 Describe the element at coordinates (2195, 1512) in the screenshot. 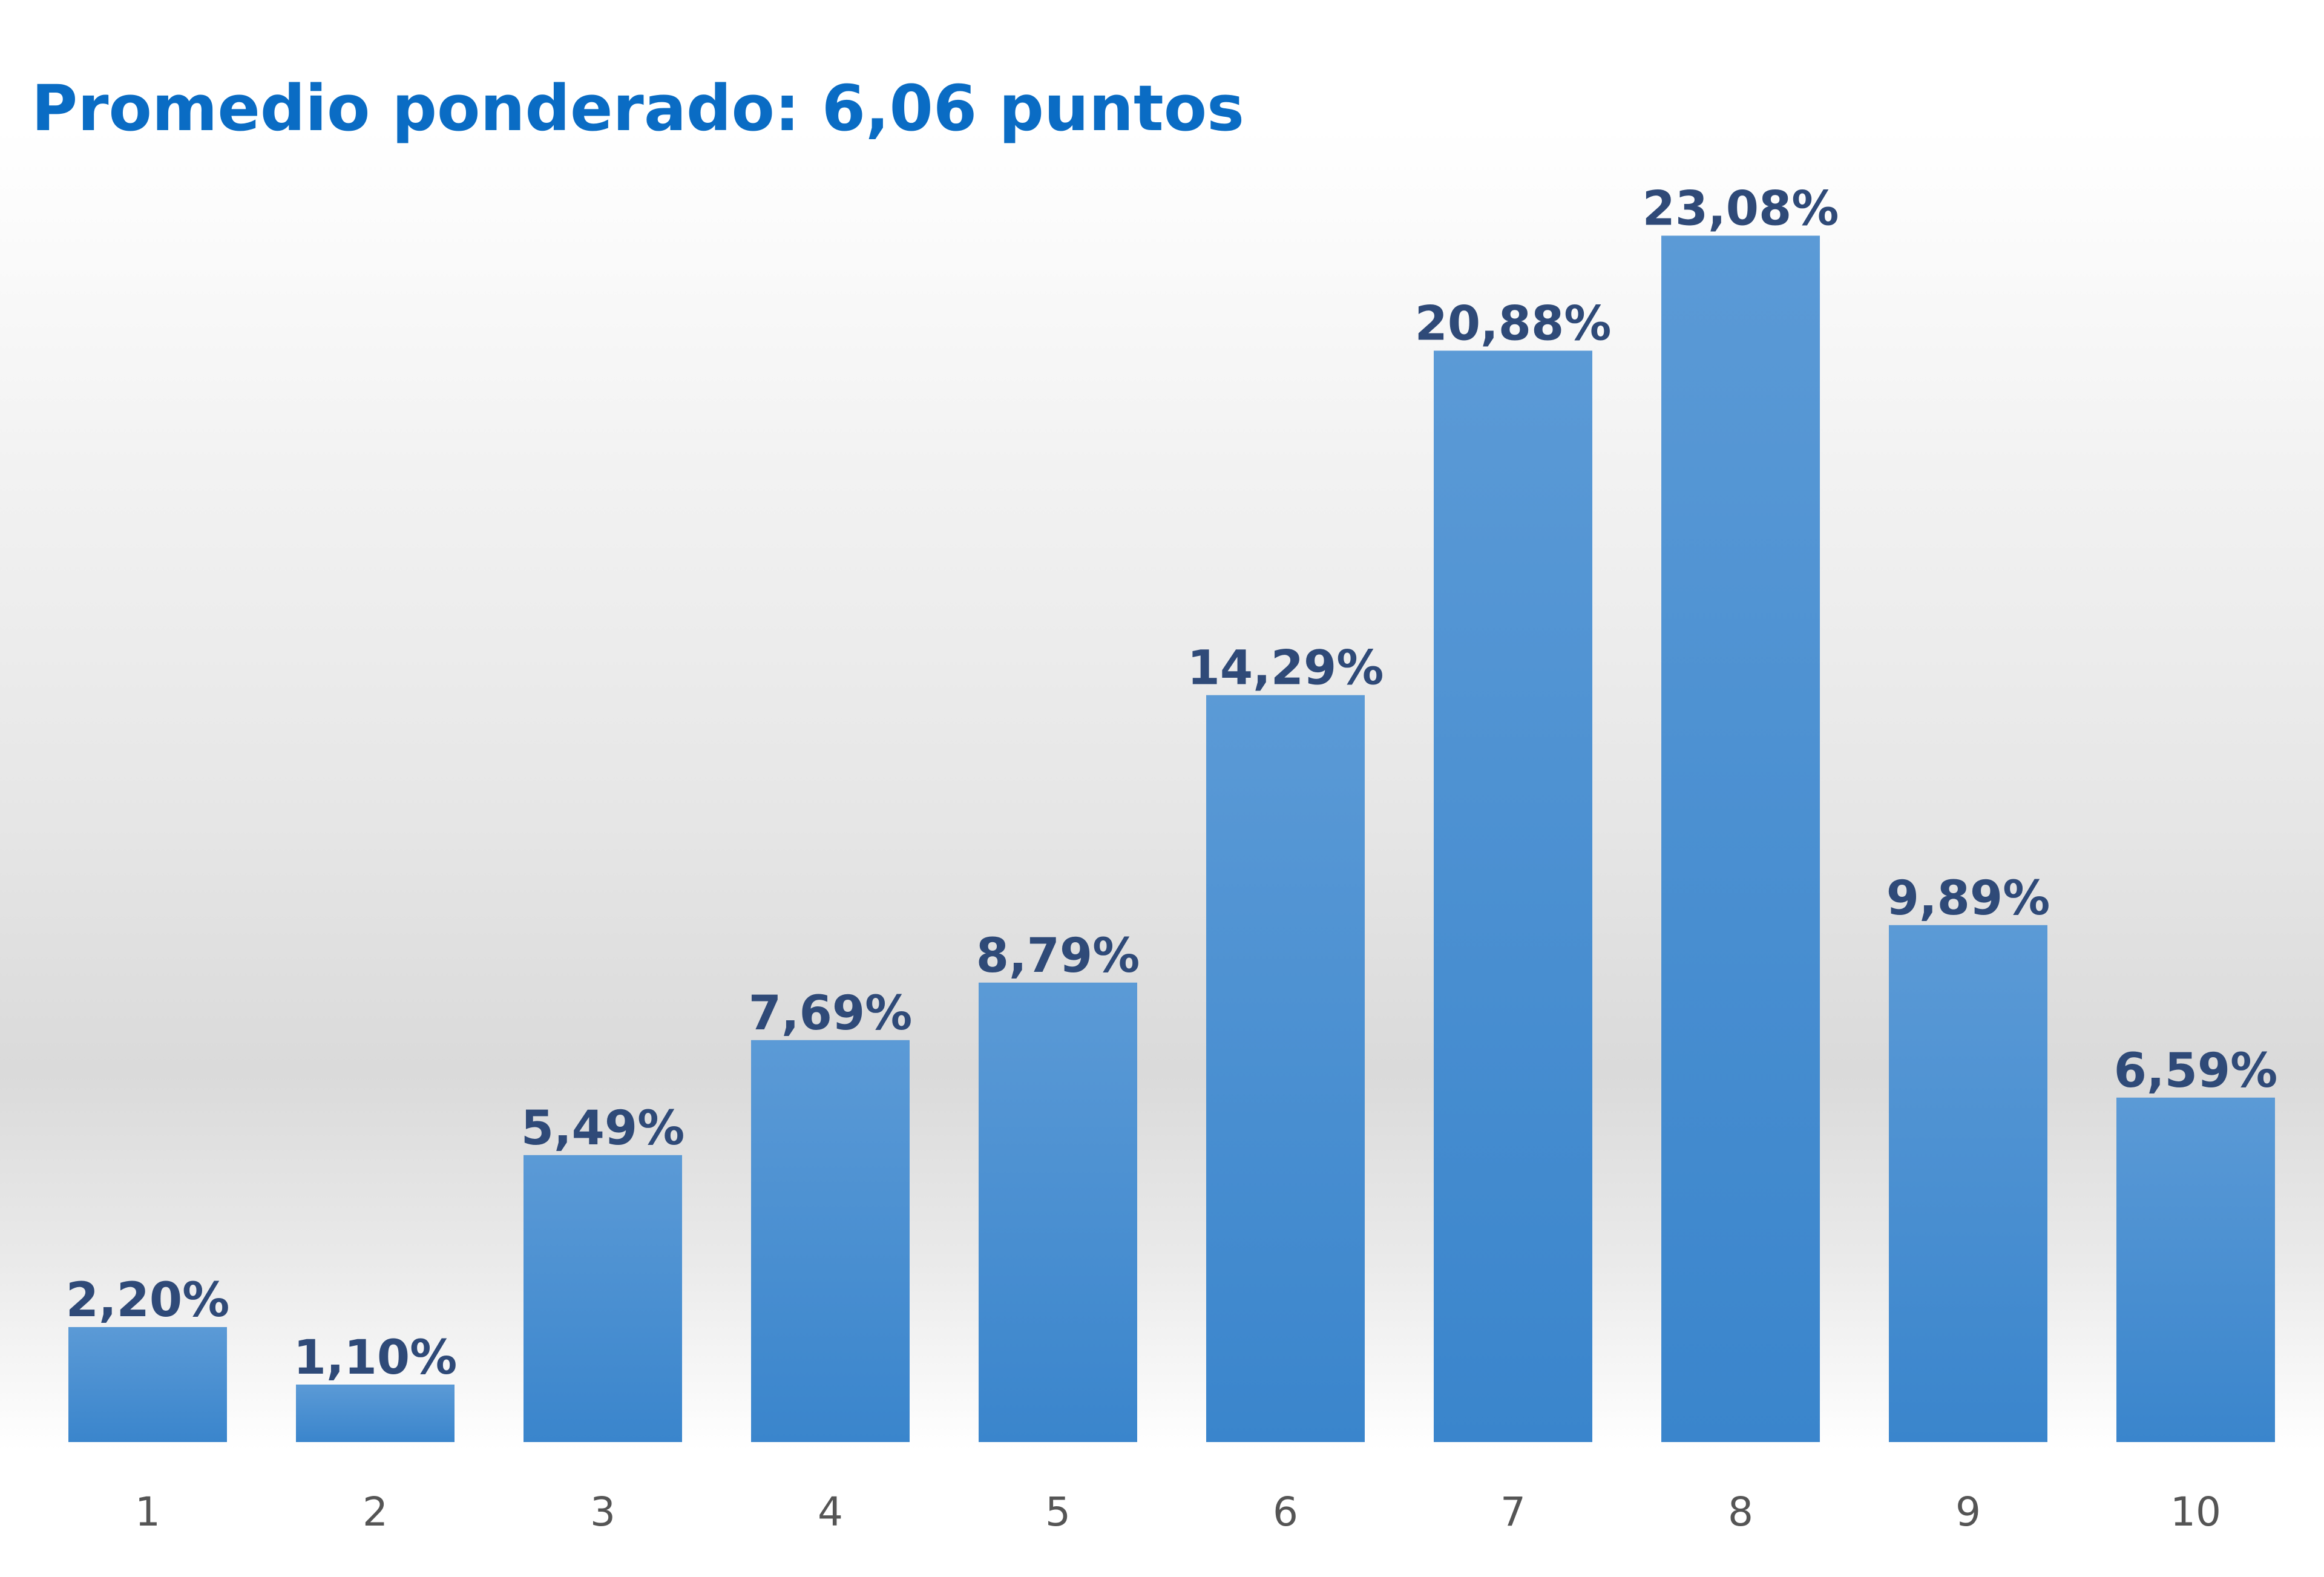

I see `x-tick-label-10: 10` at that location.